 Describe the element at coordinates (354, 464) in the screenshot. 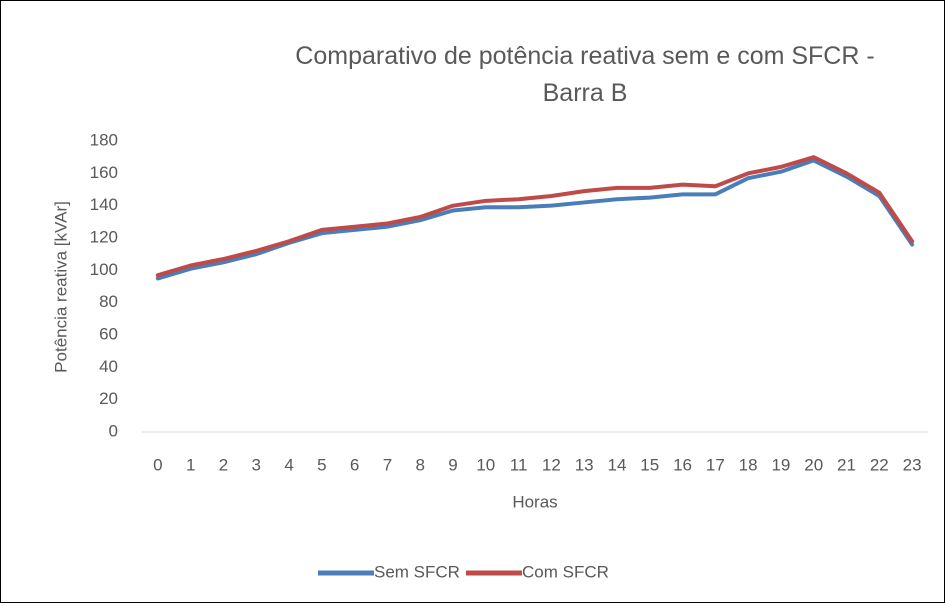

I see `x-tick-label: 6` at that location.